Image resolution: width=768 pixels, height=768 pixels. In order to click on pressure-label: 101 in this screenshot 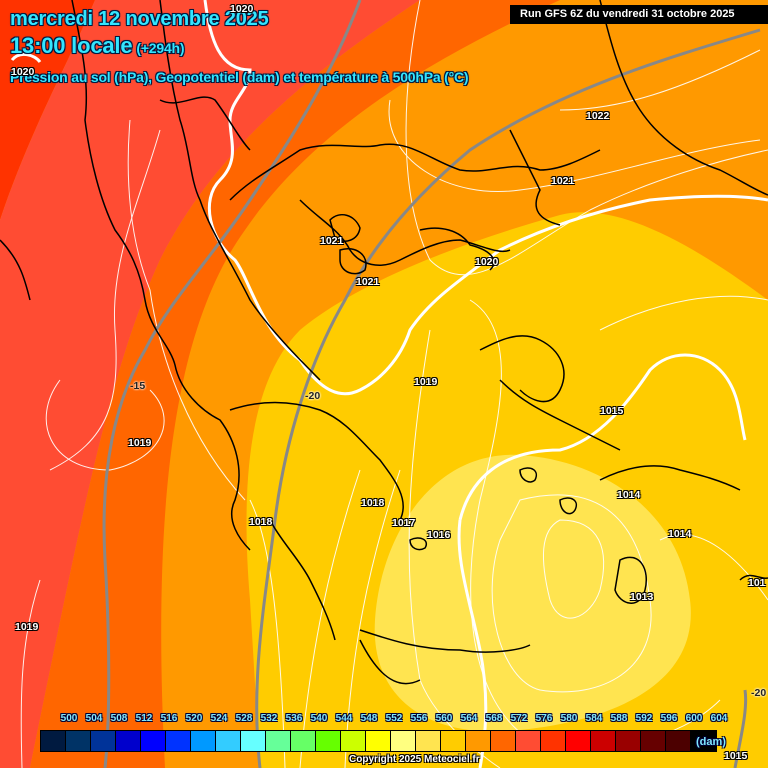, I will do `click(757, 583)`.